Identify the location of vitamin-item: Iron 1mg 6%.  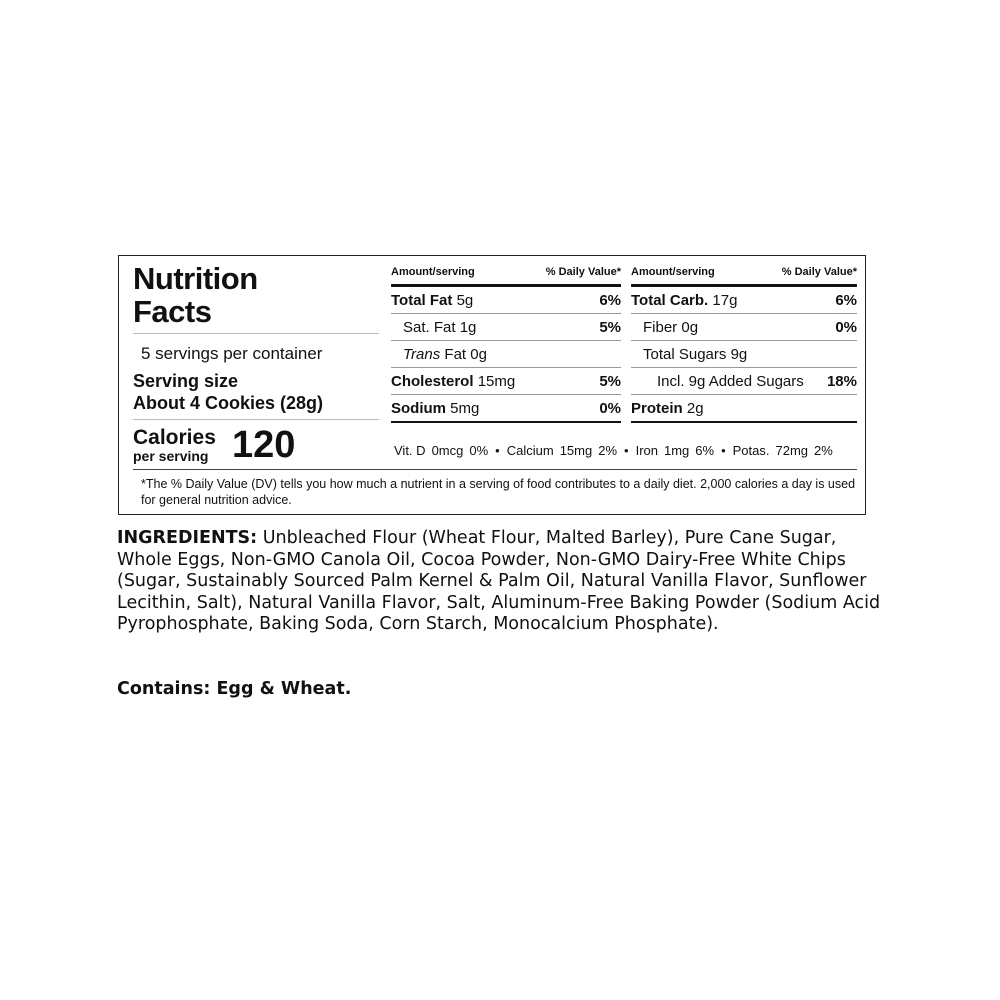
(675, 450).